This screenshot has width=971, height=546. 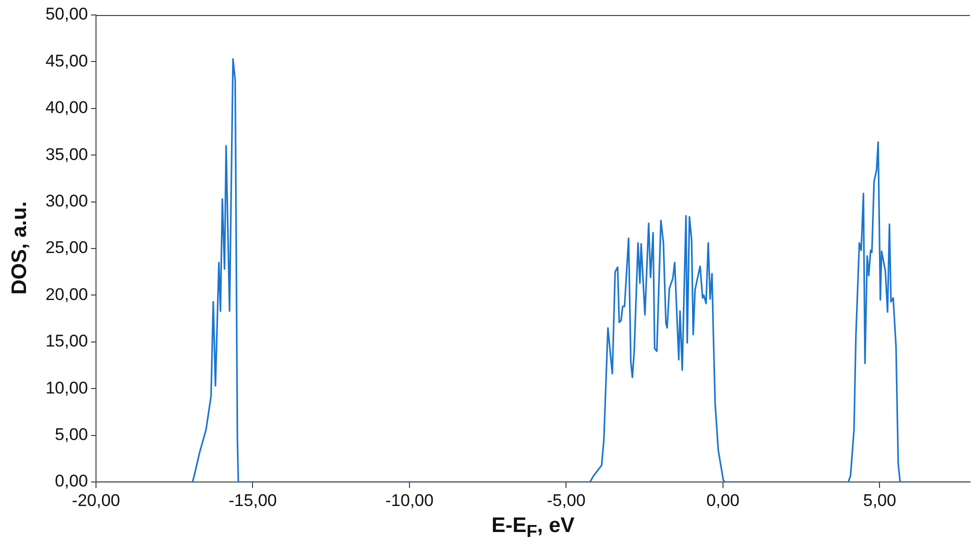 I want to click on y-axis-title: DOS, a.u., so click(x=20, y=248).